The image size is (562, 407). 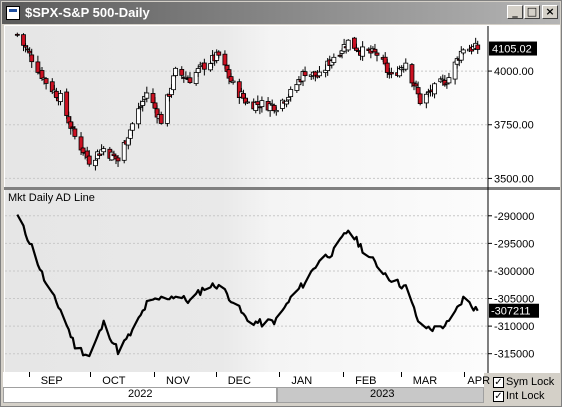 What do you see at coordinates (513, 48) in the screenshot?
I see `price-last-value-box` at bounding box center [513, 48].